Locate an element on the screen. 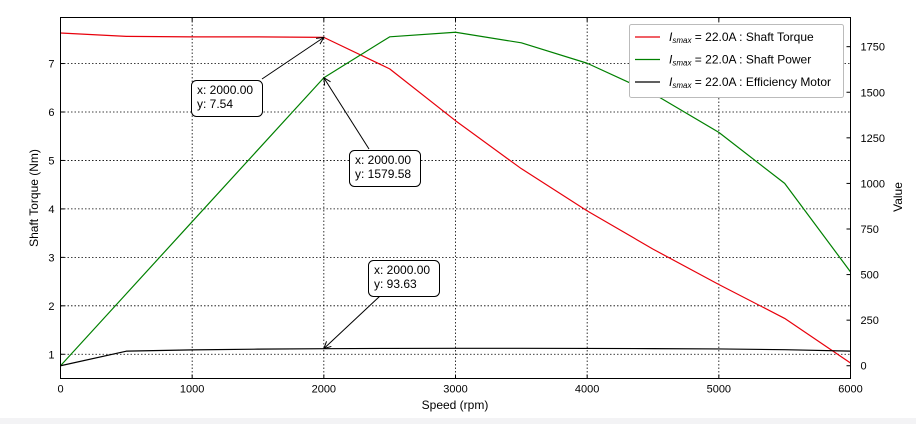 This screenshot has height=424, width=916. y-left-tick-label: 6 is located at coordinates (51, 113).